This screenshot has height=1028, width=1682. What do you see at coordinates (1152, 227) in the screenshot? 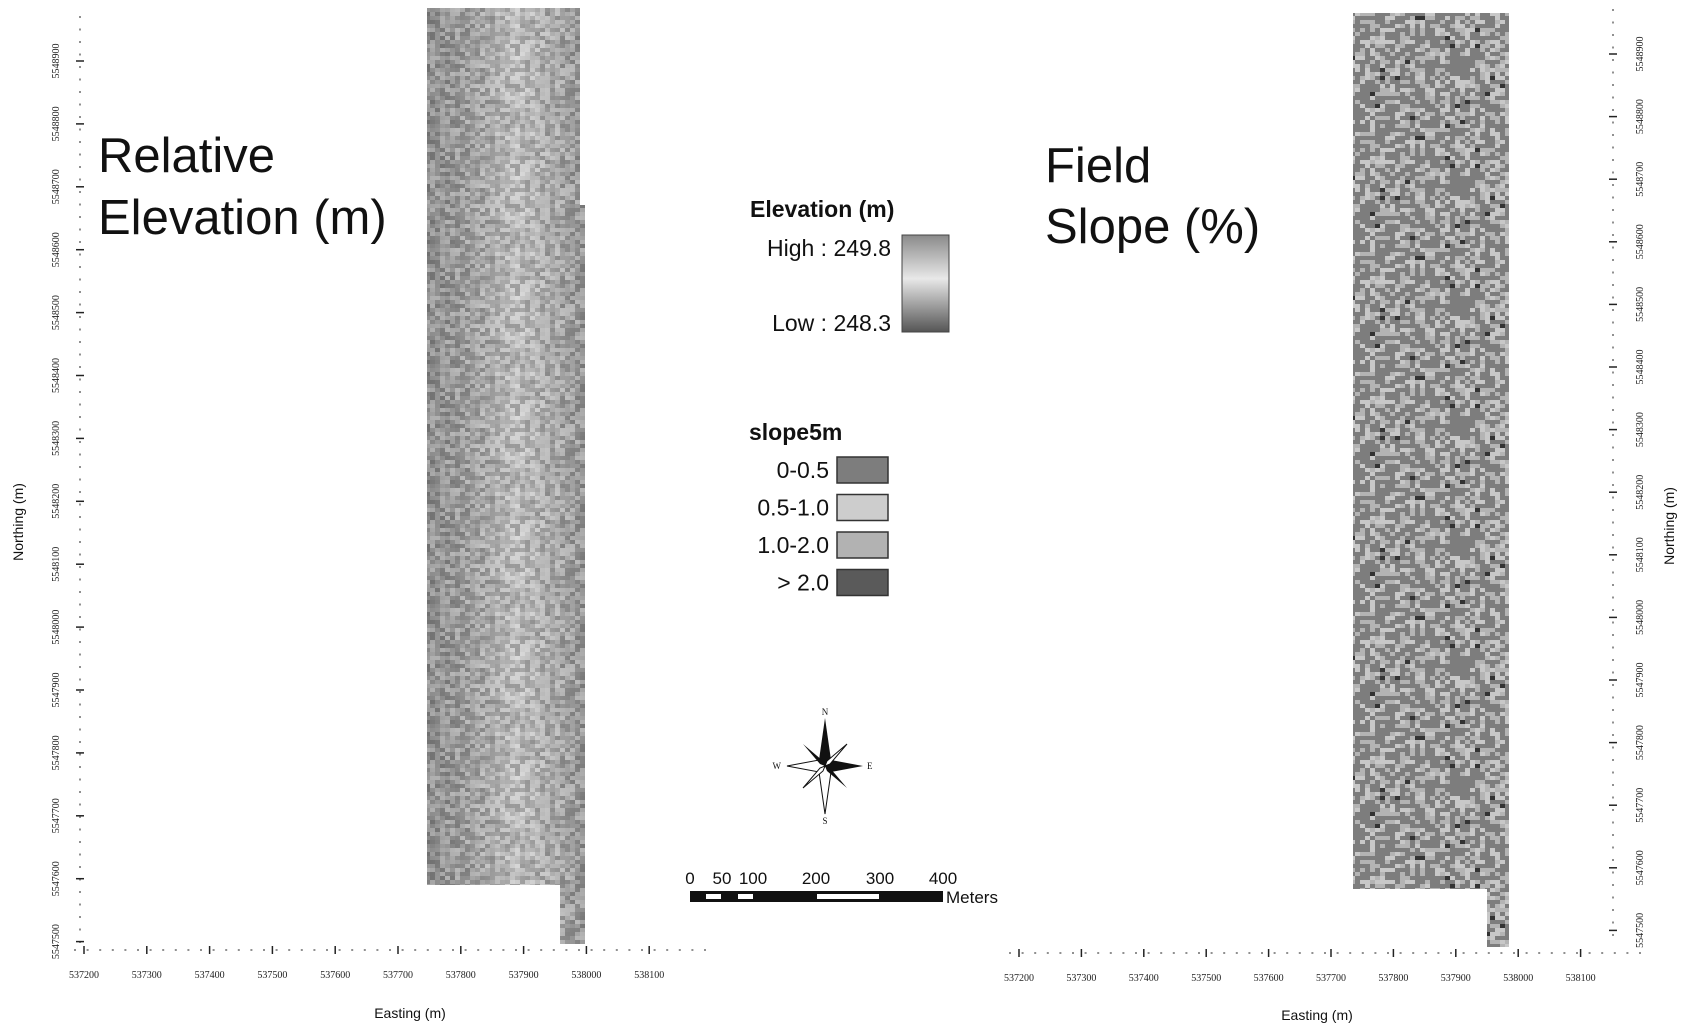
I see `map-title: Slope (%)` at bounding box center [1152, 227].